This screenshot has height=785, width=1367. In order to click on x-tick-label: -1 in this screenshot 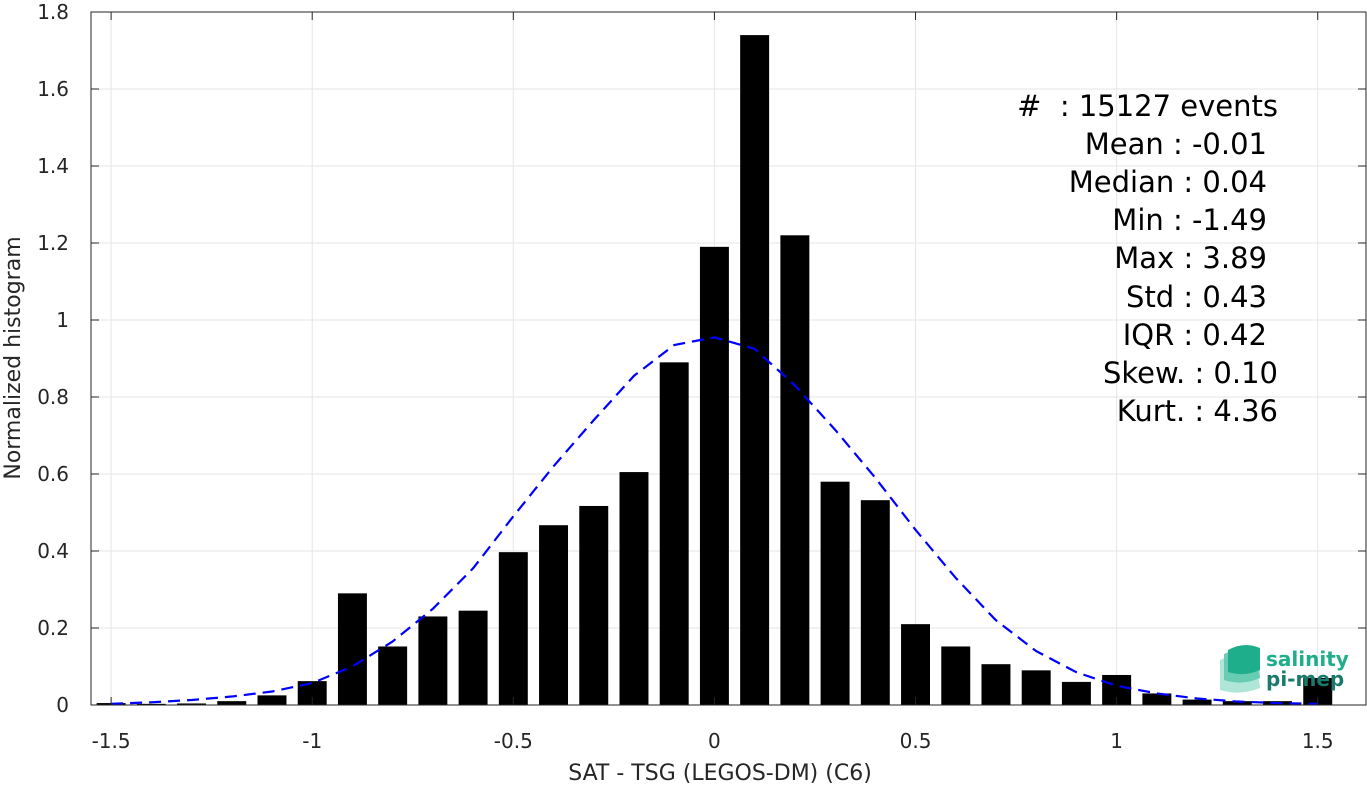, I will do `click(312, 741)`.